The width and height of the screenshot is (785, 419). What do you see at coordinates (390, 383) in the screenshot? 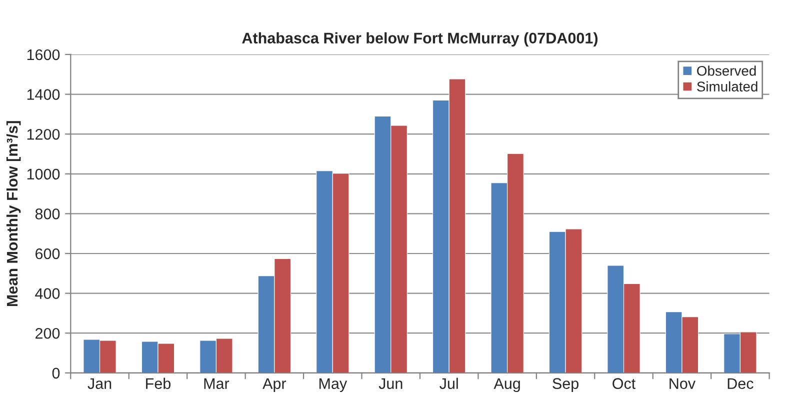
I see `x-tick-label: Jun` at bounding box center [390, 383].